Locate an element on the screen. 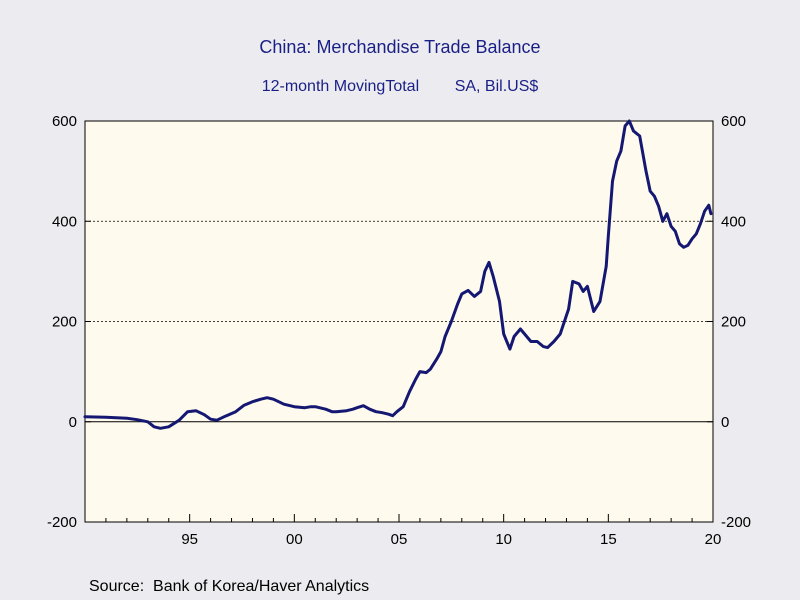  x-tick-label: 15 is located at coordinates (608, 539).